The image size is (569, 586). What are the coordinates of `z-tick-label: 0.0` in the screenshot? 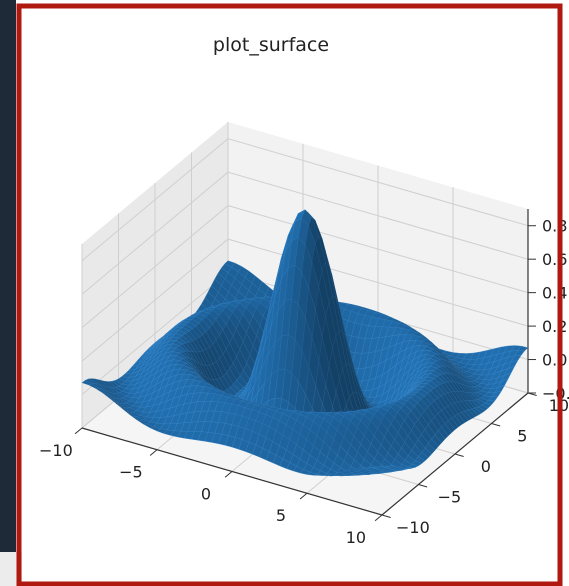 It's located at (554, 360).